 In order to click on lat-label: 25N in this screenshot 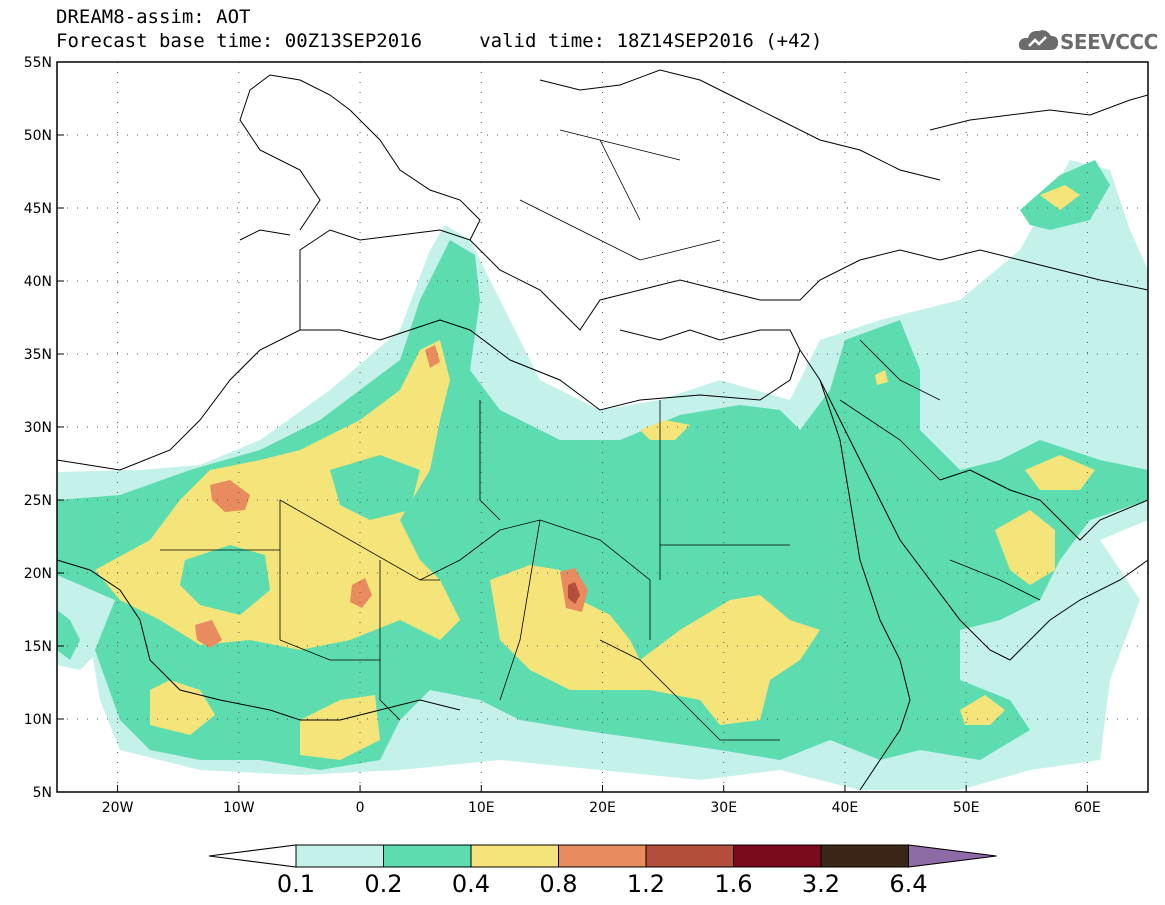, I will do `click(38, 501)`.